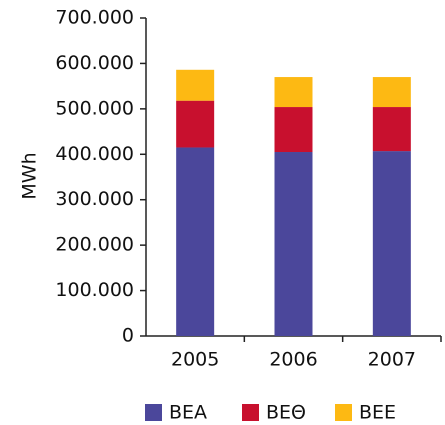  Describe the element at coordinates (293, 360) in the screenshot. I see `x-tick-label: 2006` at that location.